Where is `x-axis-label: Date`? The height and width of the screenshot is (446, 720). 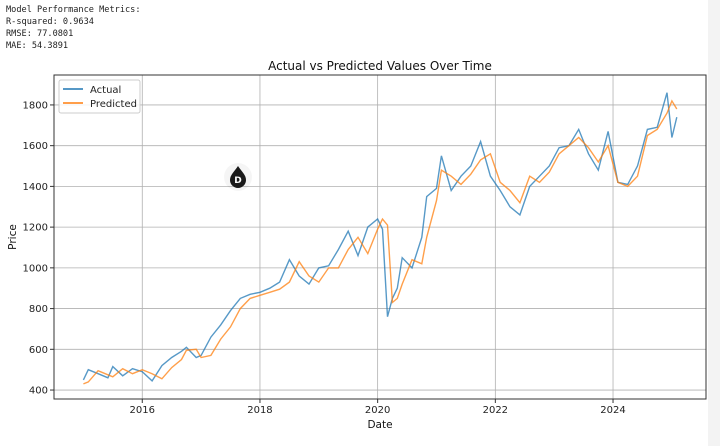 x-axis-label: Date is located at coordinates (379, 425).